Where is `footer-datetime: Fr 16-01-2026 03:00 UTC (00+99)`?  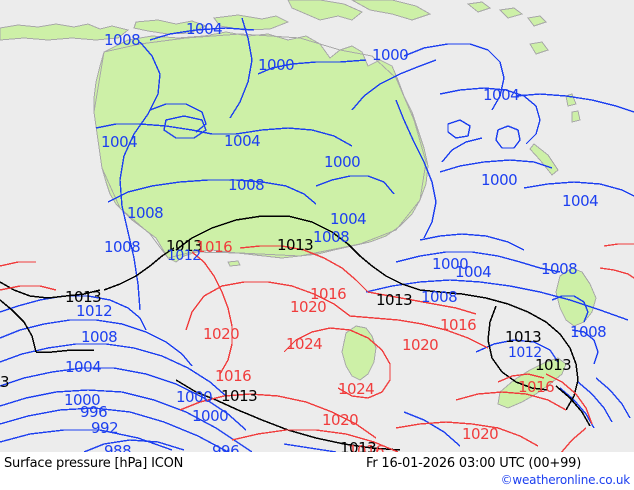
footer-datetime: Fr 16-01-2026 03:00 UTC (00+99) is located at coordinates (474, 463).